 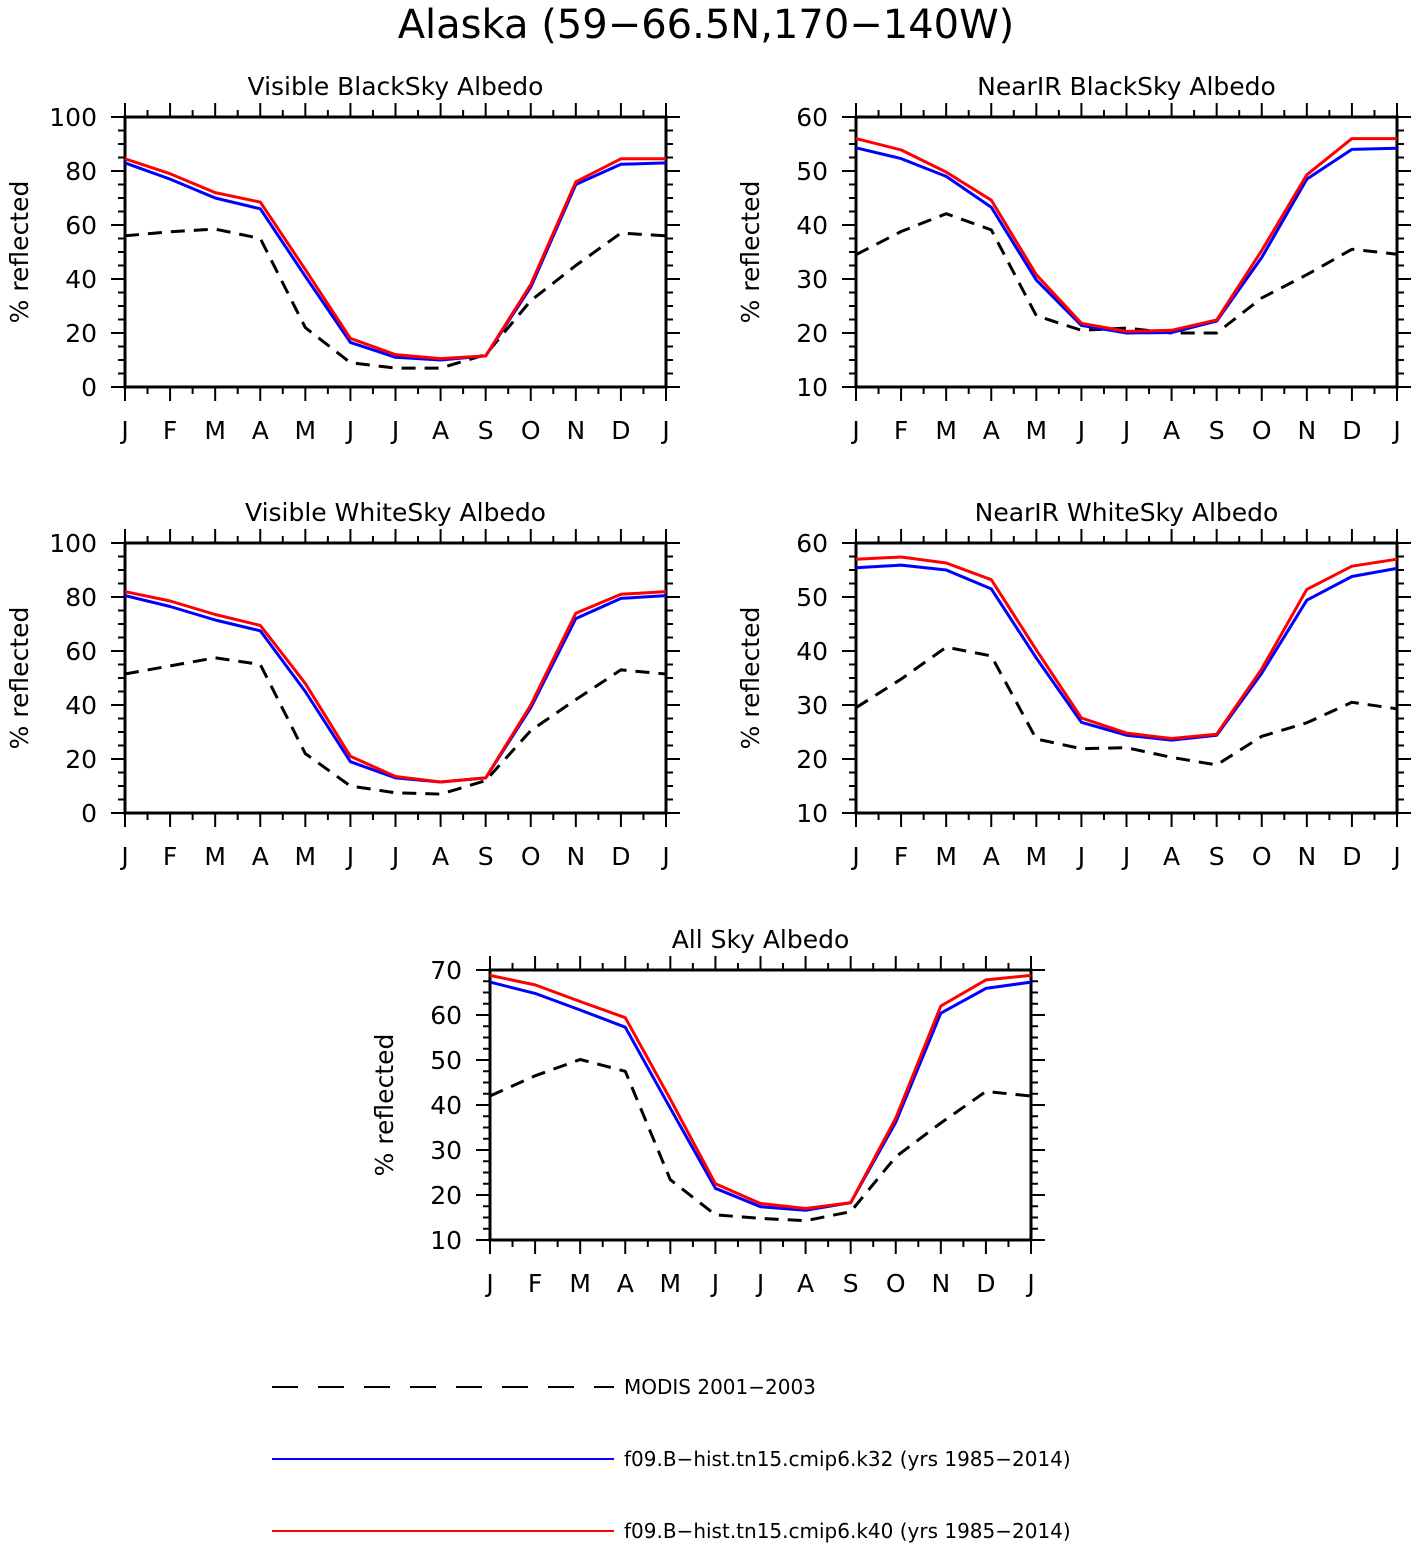 What do you see at coordinates (1262, 856) in the screenshot?
I see `chart-3-x-tick-label: O` at bounding box center [1262, 856].